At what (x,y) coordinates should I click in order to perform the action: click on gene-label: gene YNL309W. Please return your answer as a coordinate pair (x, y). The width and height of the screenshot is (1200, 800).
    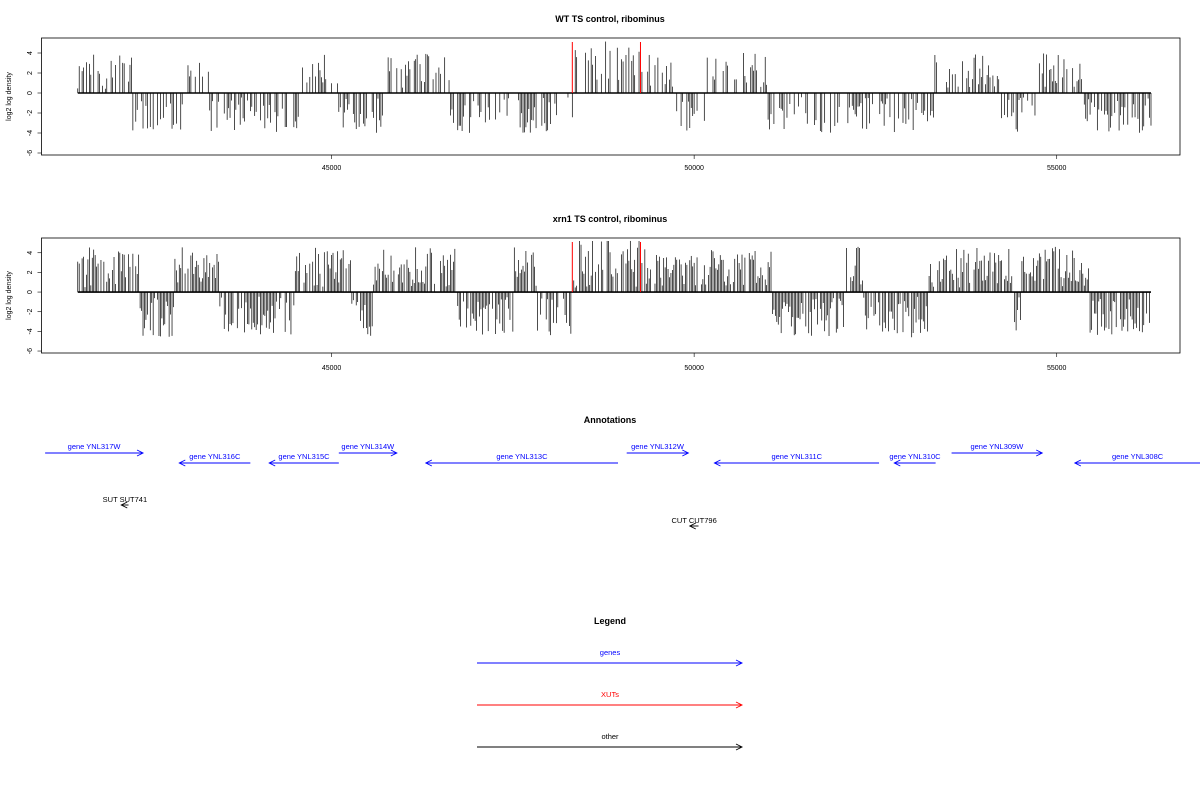
    Looking at the image, I should click on (997, 446).